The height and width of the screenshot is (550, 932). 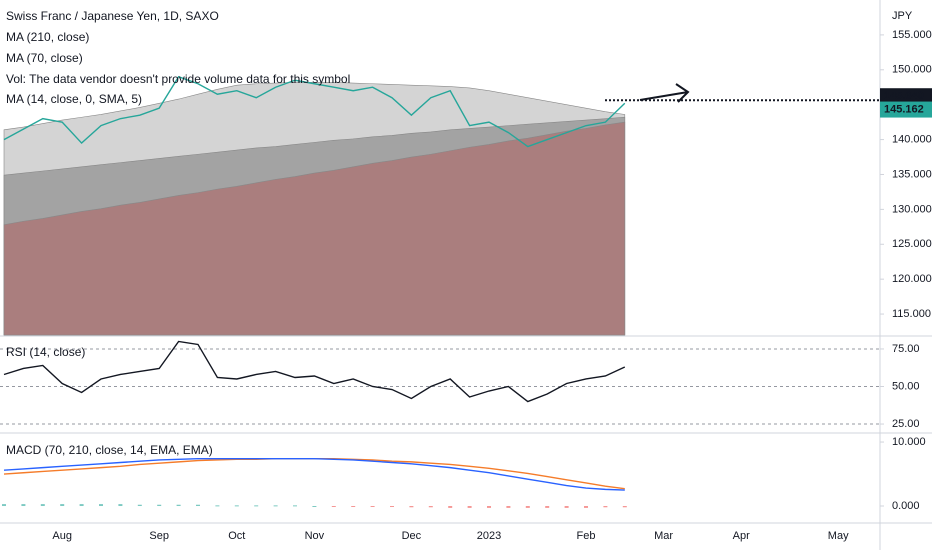 I want to click on x-tick-label: Aug, so click(x=62, y=536).